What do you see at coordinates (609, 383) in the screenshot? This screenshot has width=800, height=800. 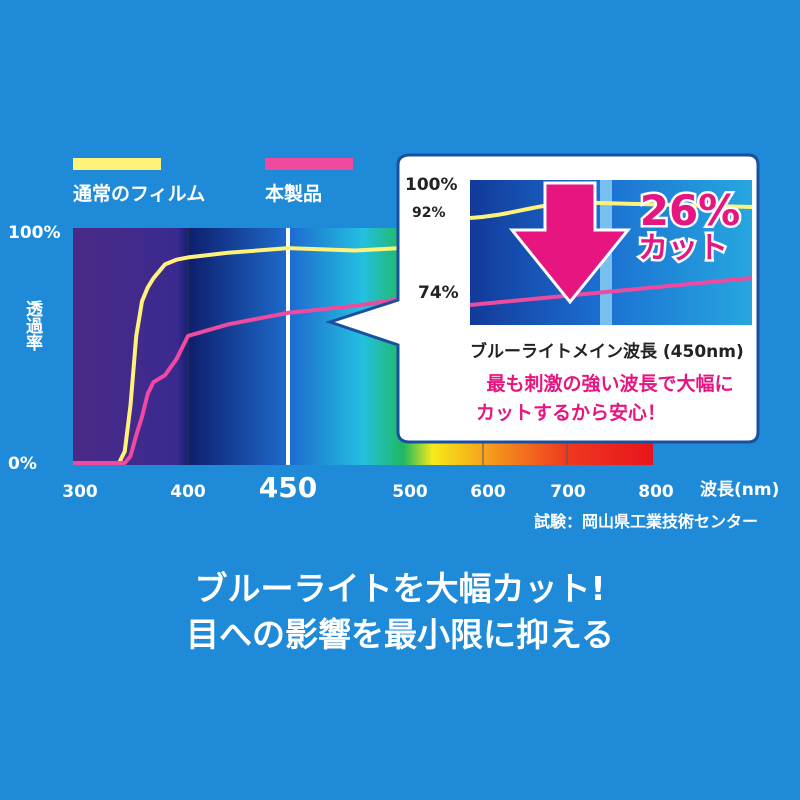 I see `callout-note: 最も刺激の強い波長で大幅に` at bounding box center [609, 383].